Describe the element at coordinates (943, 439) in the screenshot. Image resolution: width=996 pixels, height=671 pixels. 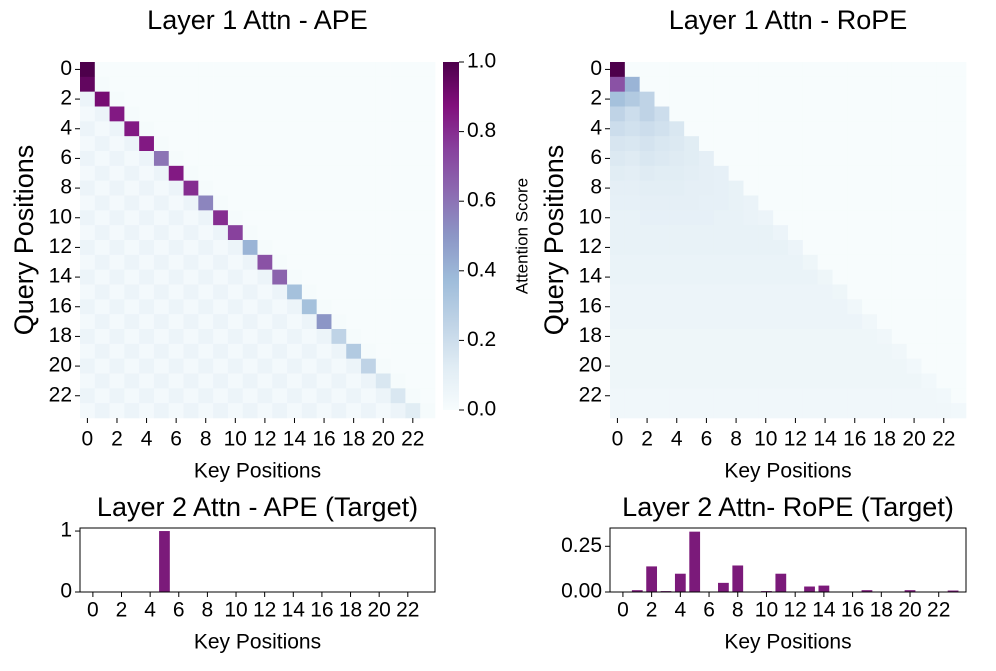
I see `x-tick-label: 22` at that location.